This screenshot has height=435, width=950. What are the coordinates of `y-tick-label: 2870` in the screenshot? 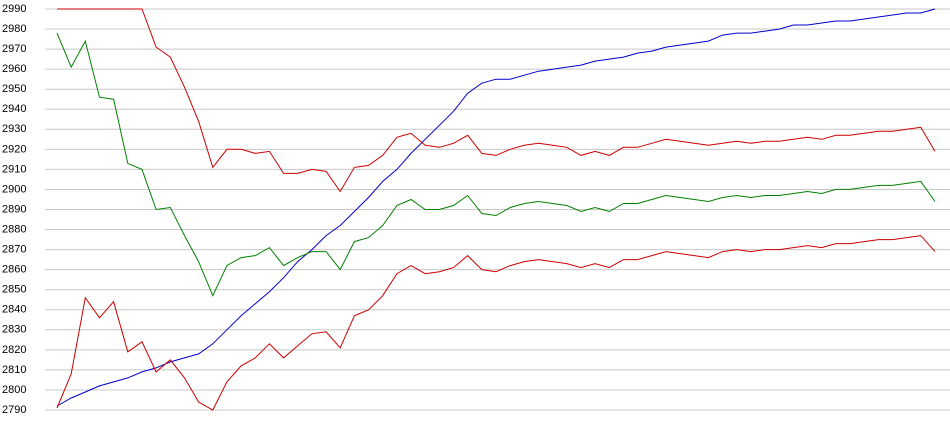 It's located at (14, 250).